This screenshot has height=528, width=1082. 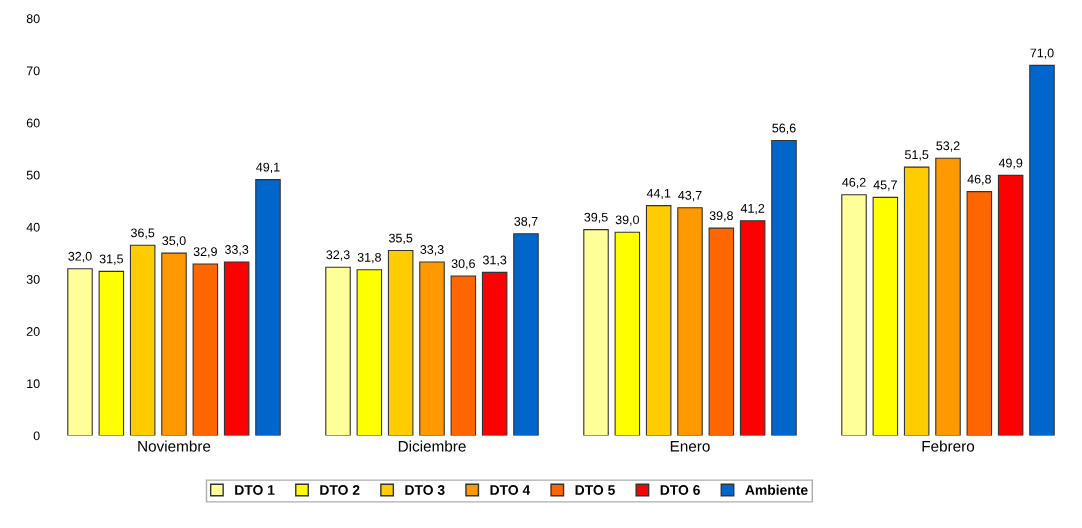 I want to click on y-tick-label: 60, so click(x=33, y=123).